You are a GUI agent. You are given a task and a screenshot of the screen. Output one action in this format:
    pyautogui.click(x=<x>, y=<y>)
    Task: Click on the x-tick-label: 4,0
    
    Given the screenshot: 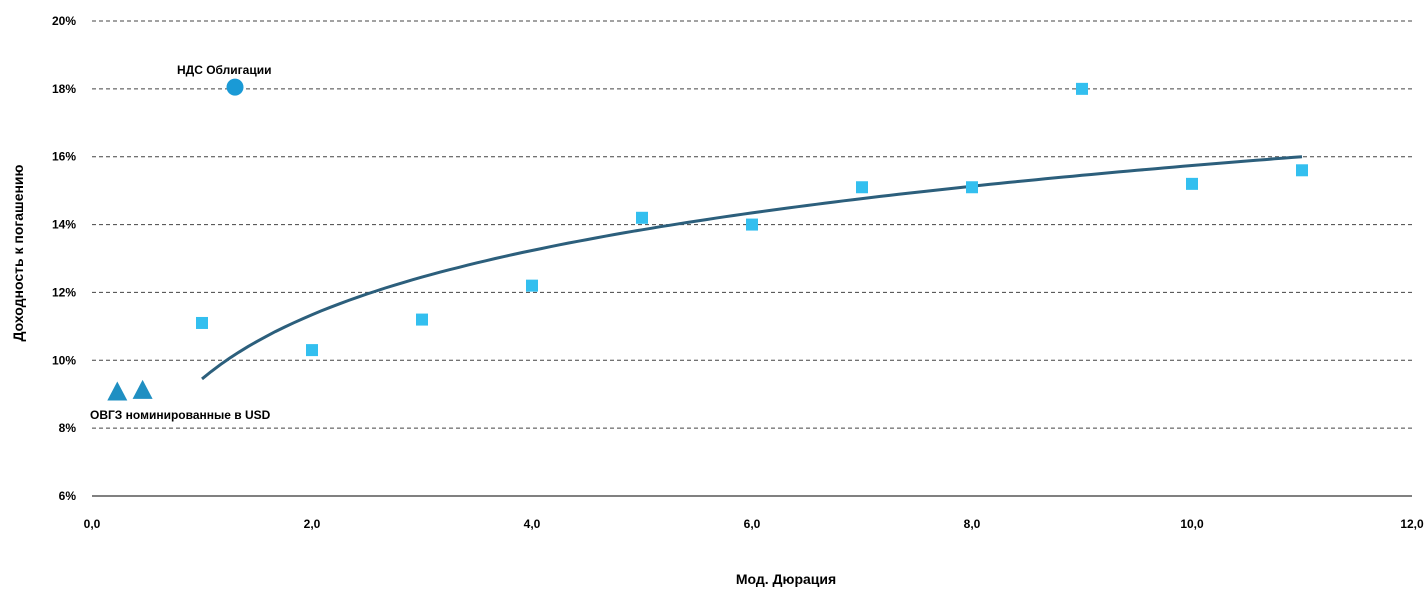 What is the action you would take?
    pyautogui.click(x=532, y=524)
    